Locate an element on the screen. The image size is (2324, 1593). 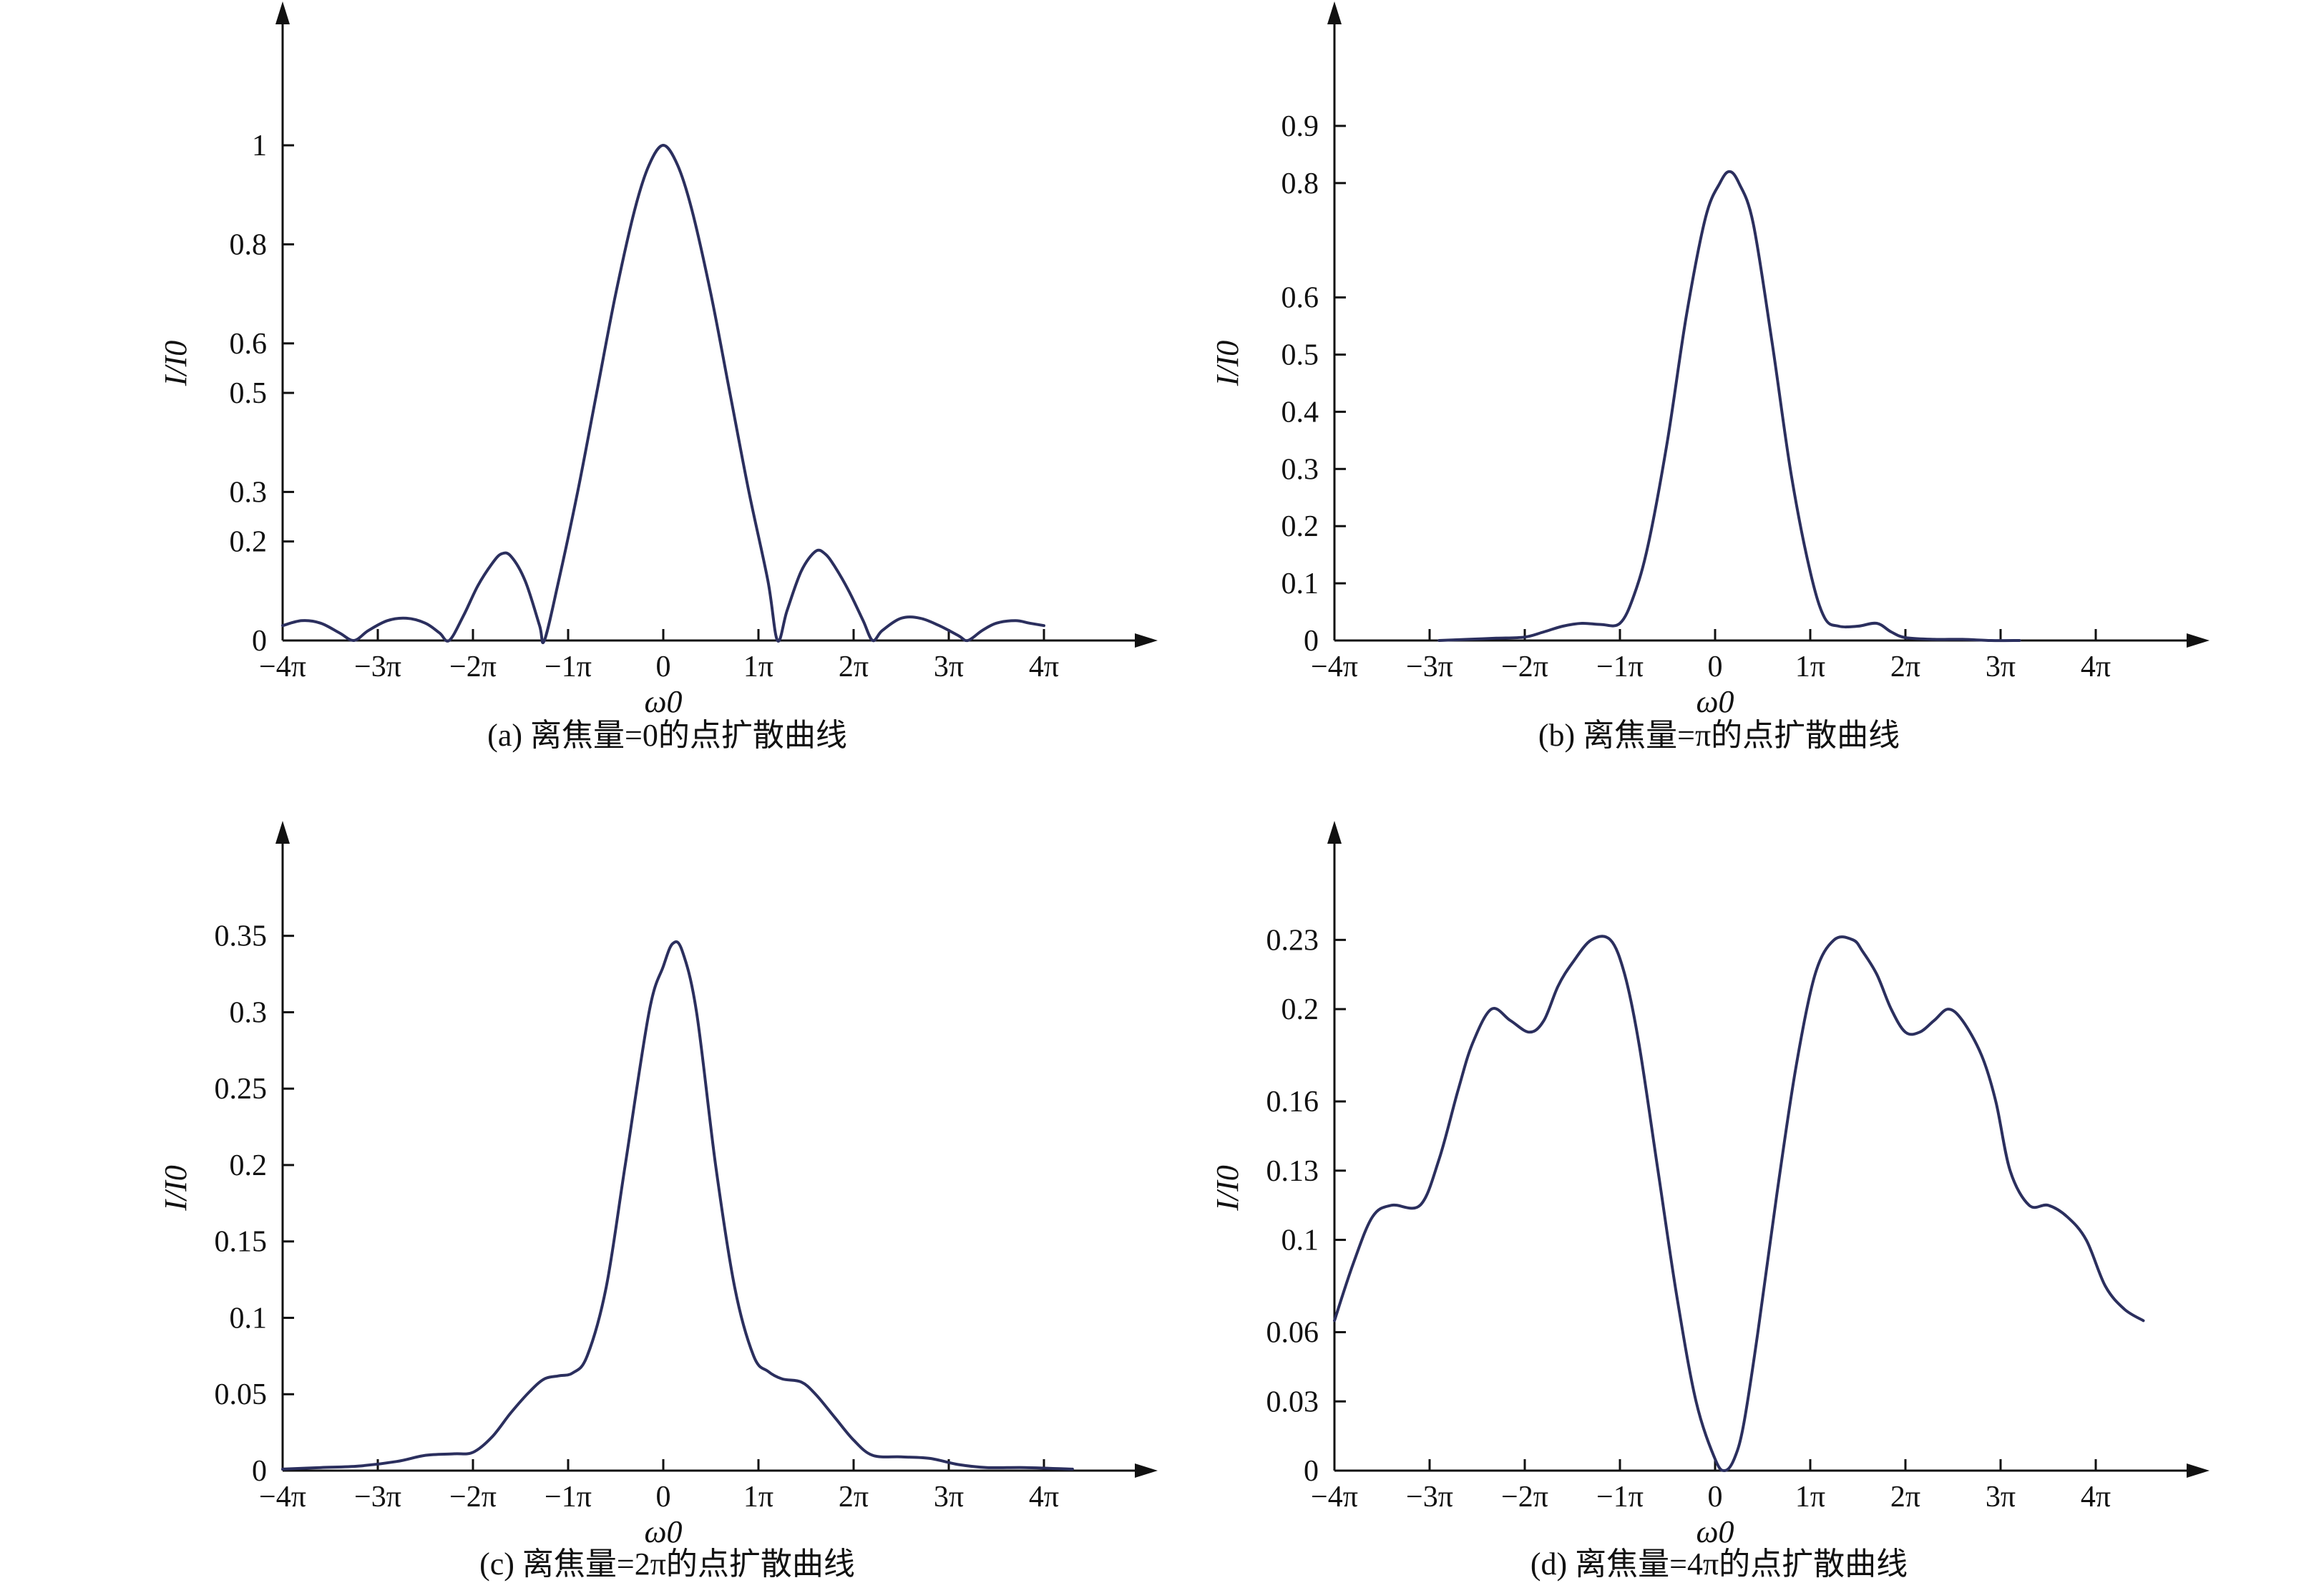
panel-caption: (c) 离焦量=2π的点扩散曲线 is located at coordinates (667, 1564).